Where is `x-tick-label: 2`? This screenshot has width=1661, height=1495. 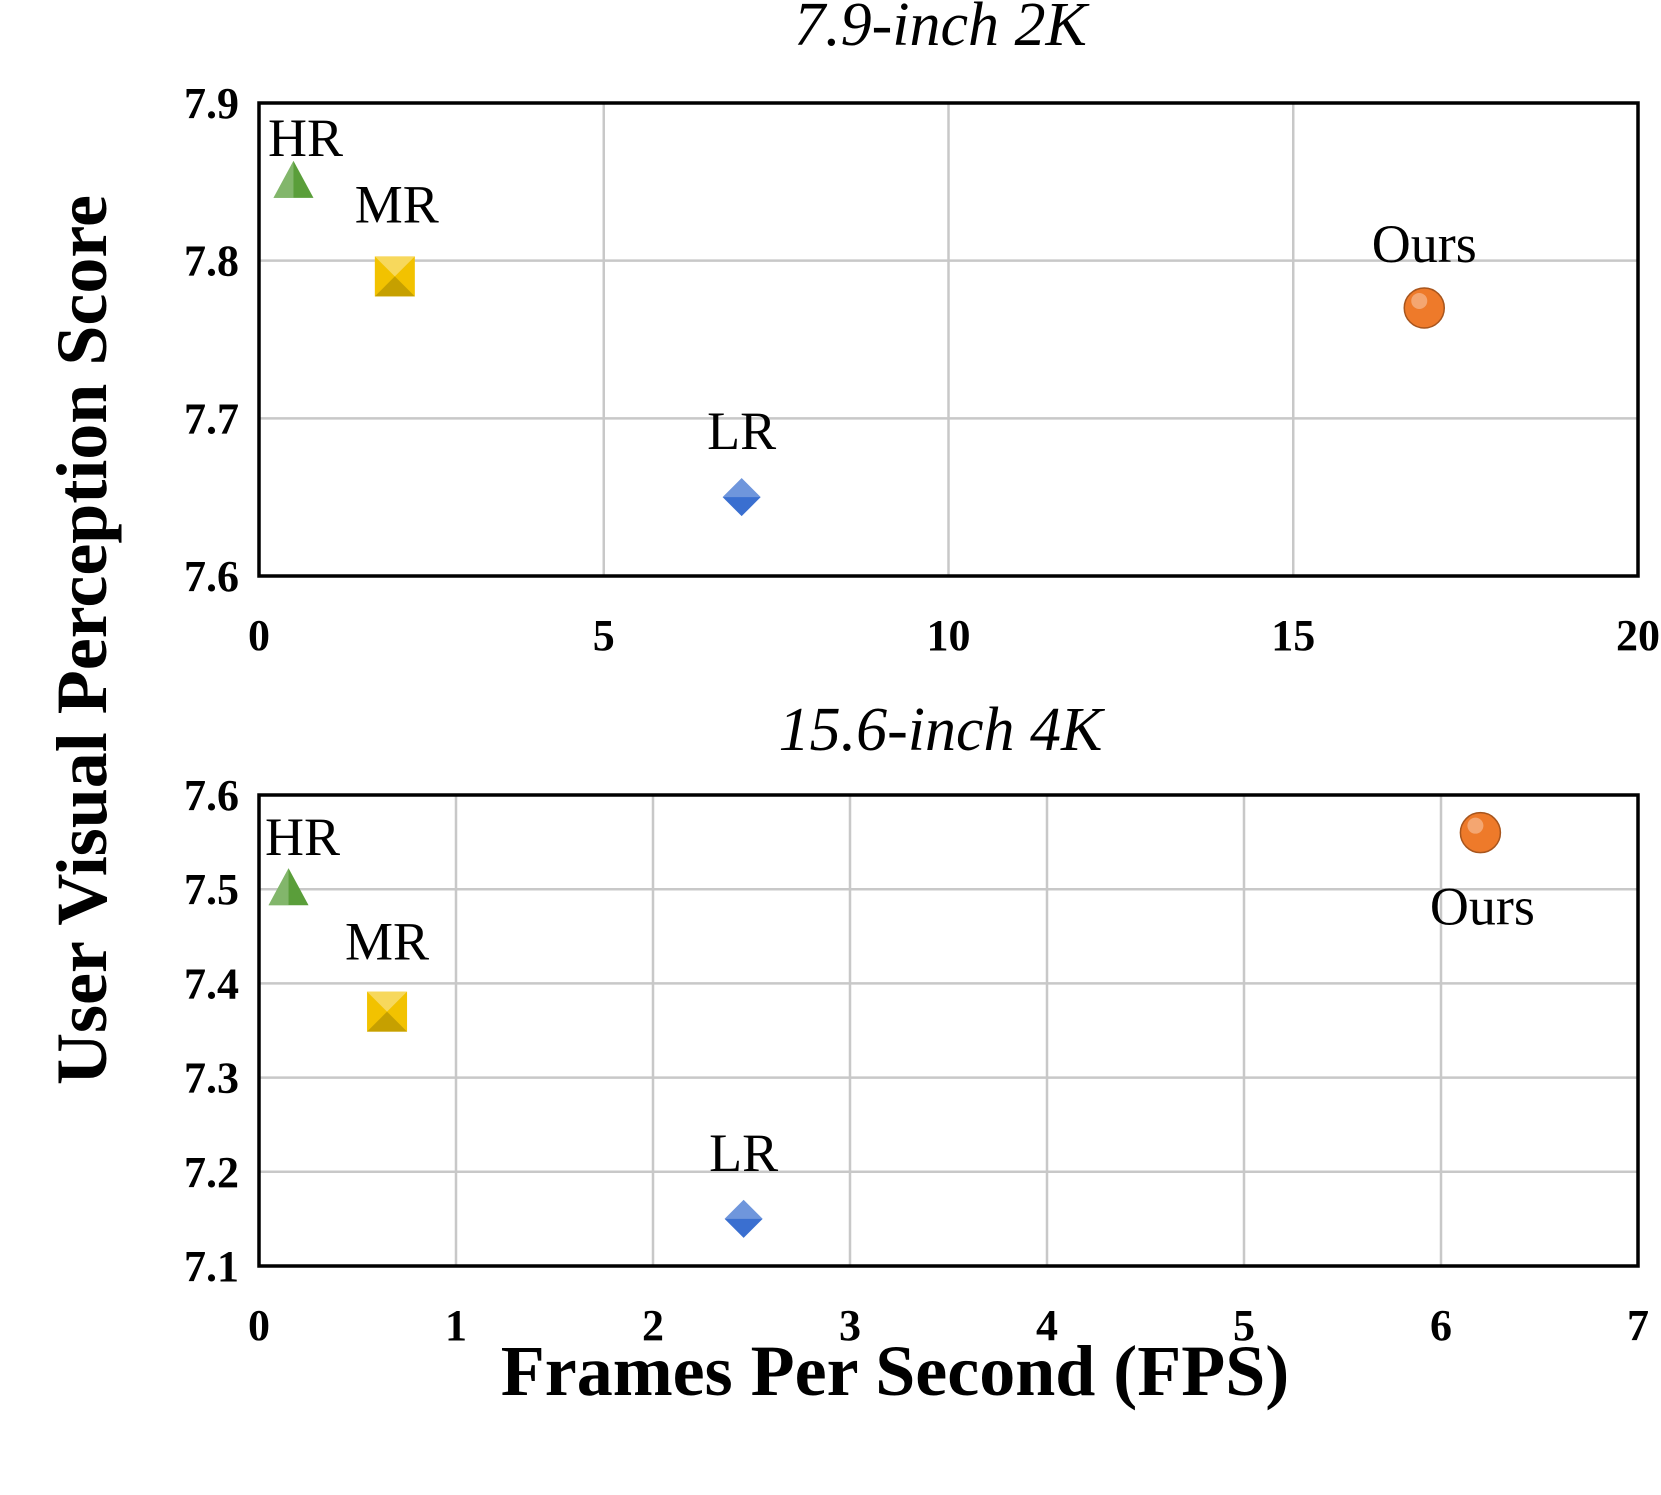 x-tick-label: 2 is located at coordinates (653, 1325).